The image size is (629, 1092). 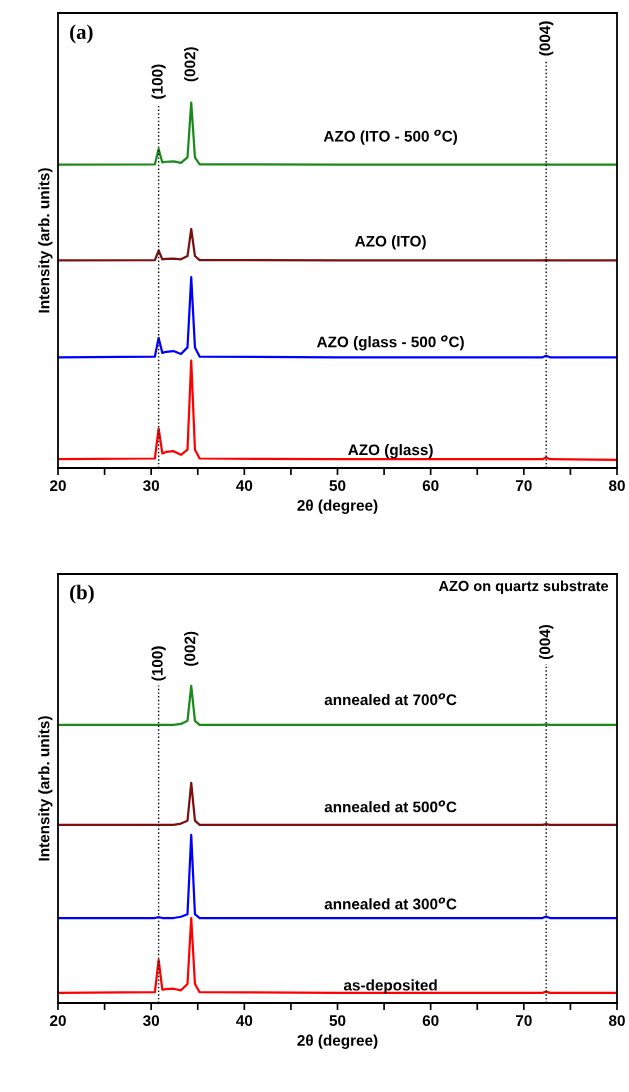 I want to click on series-label: AZO (ITO), so click(x=390, y=242).